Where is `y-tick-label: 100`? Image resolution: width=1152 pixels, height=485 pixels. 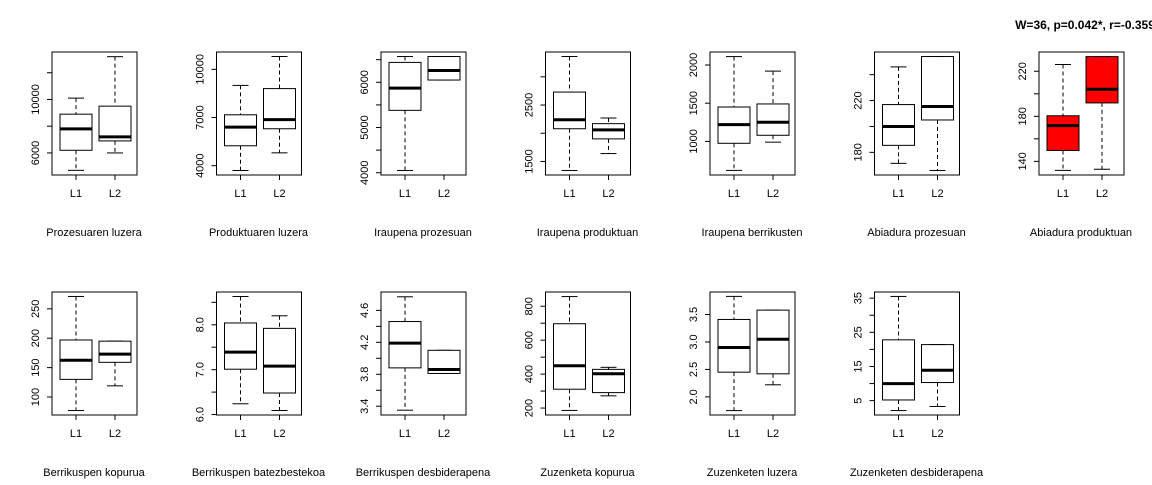
y-tick-label: 100 is located at coordinates (36, 397).